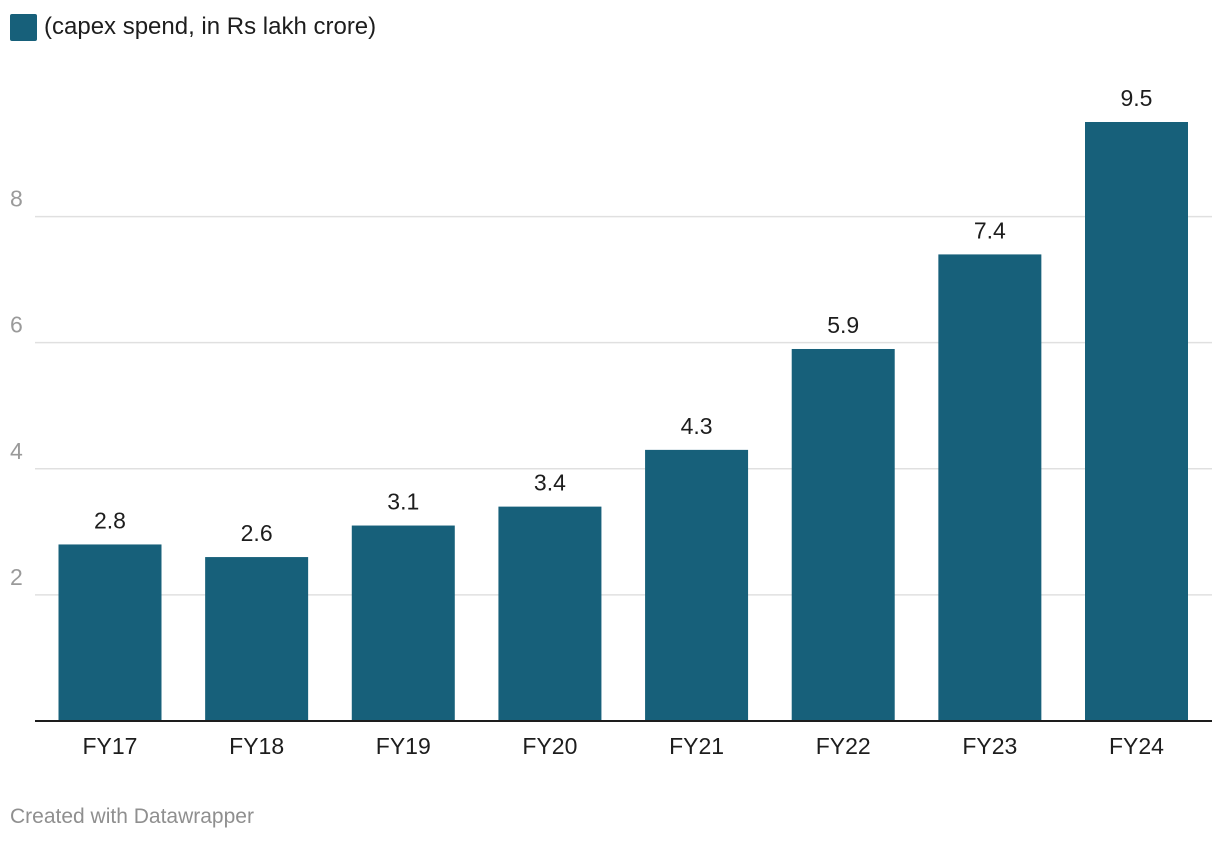 This screenshot has width=1220, height=844. What do you see at coordinates (210, 26) in the screenshot?
I see `legend-label: (capex spend, in Rs lakh crore)` at bounding box center [210, 26].